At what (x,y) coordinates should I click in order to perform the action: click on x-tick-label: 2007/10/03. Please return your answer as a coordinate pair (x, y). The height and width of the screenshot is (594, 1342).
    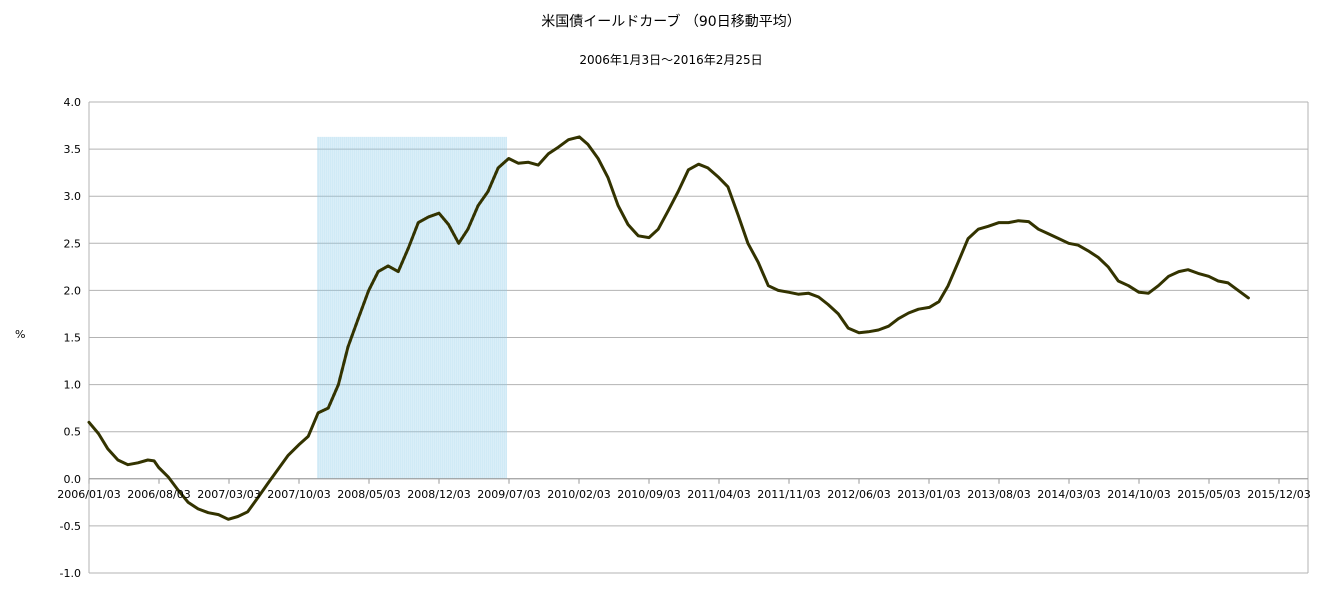
    Looking at the image, I should click on (298, 494).